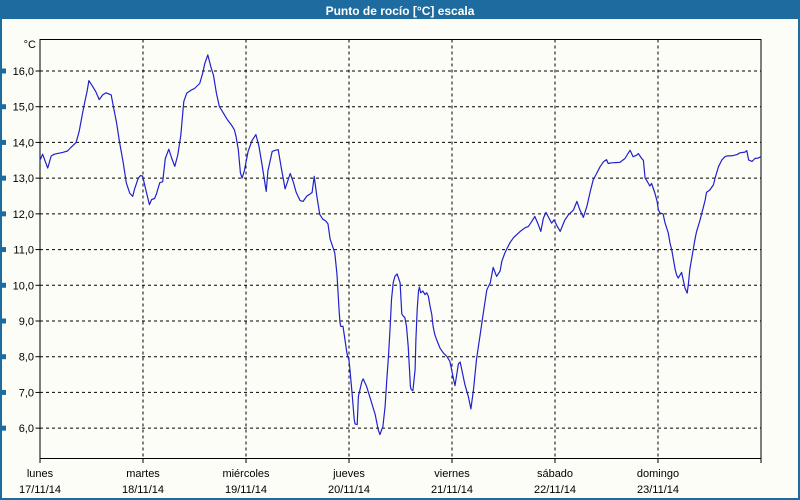 Image resolution: width=800 pixels, height=500 pixels. Describe the element at coordinates (658, 490) in the screenshot. I see `x-date-label: 23/11/14` at that location.